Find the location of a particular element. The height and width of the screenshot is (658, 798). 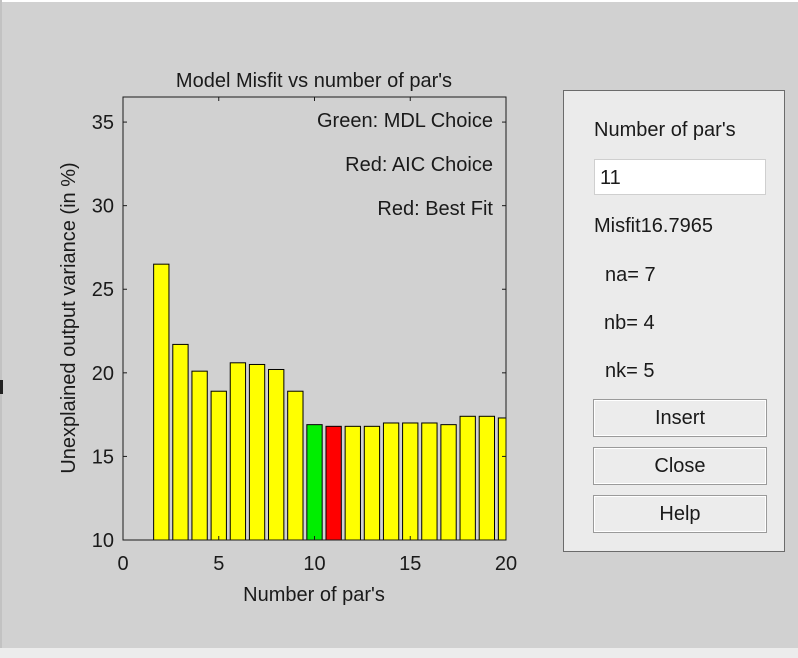

chart-title: Model Misfit vs number of par's is located at coordinates (314, 81).